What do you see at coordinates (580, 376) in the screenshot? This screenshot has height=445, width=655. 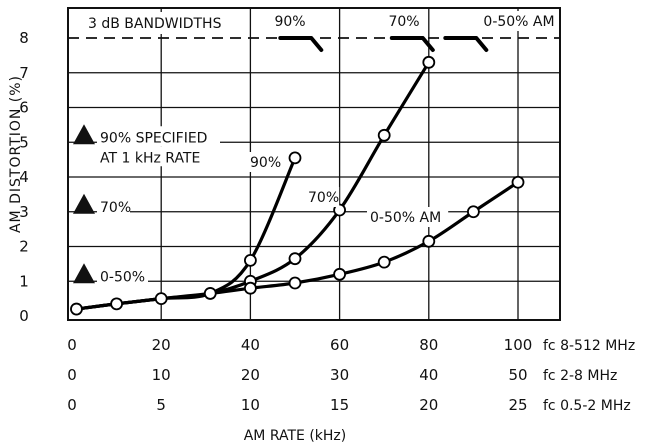 I see `x-scale-label: fc 2-8 MHz` at bounding box center [580, 376].